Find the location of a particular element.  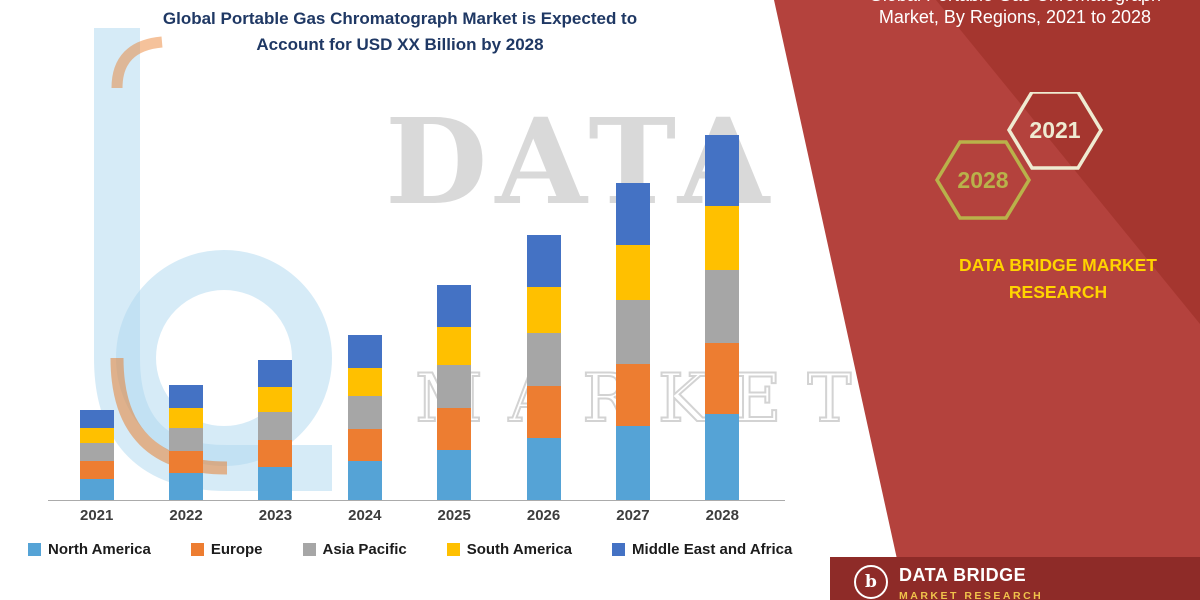

bar-2027 is located at coordinates (632, 305).